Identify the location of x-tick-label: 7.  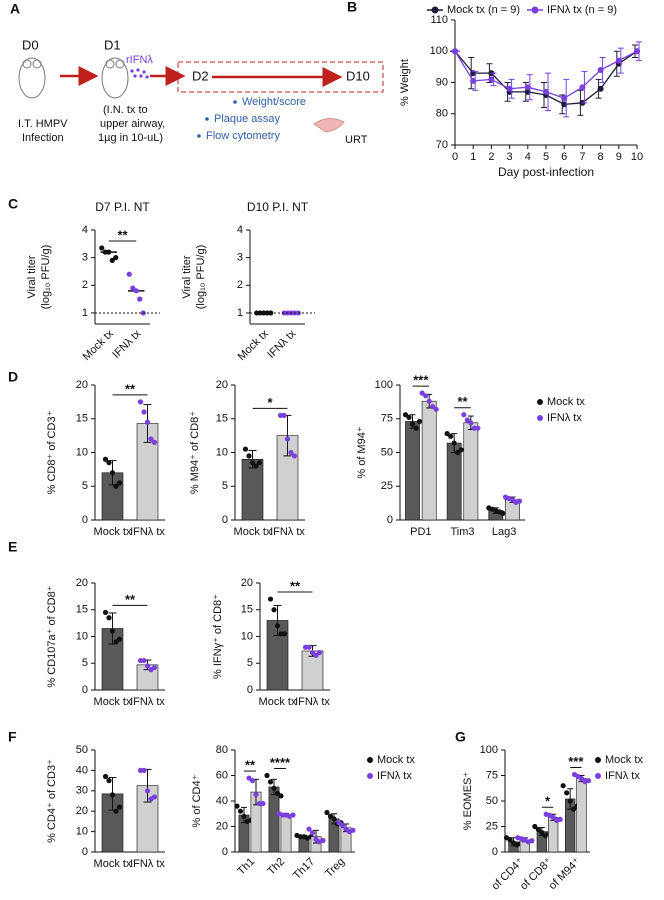
(582, 157).